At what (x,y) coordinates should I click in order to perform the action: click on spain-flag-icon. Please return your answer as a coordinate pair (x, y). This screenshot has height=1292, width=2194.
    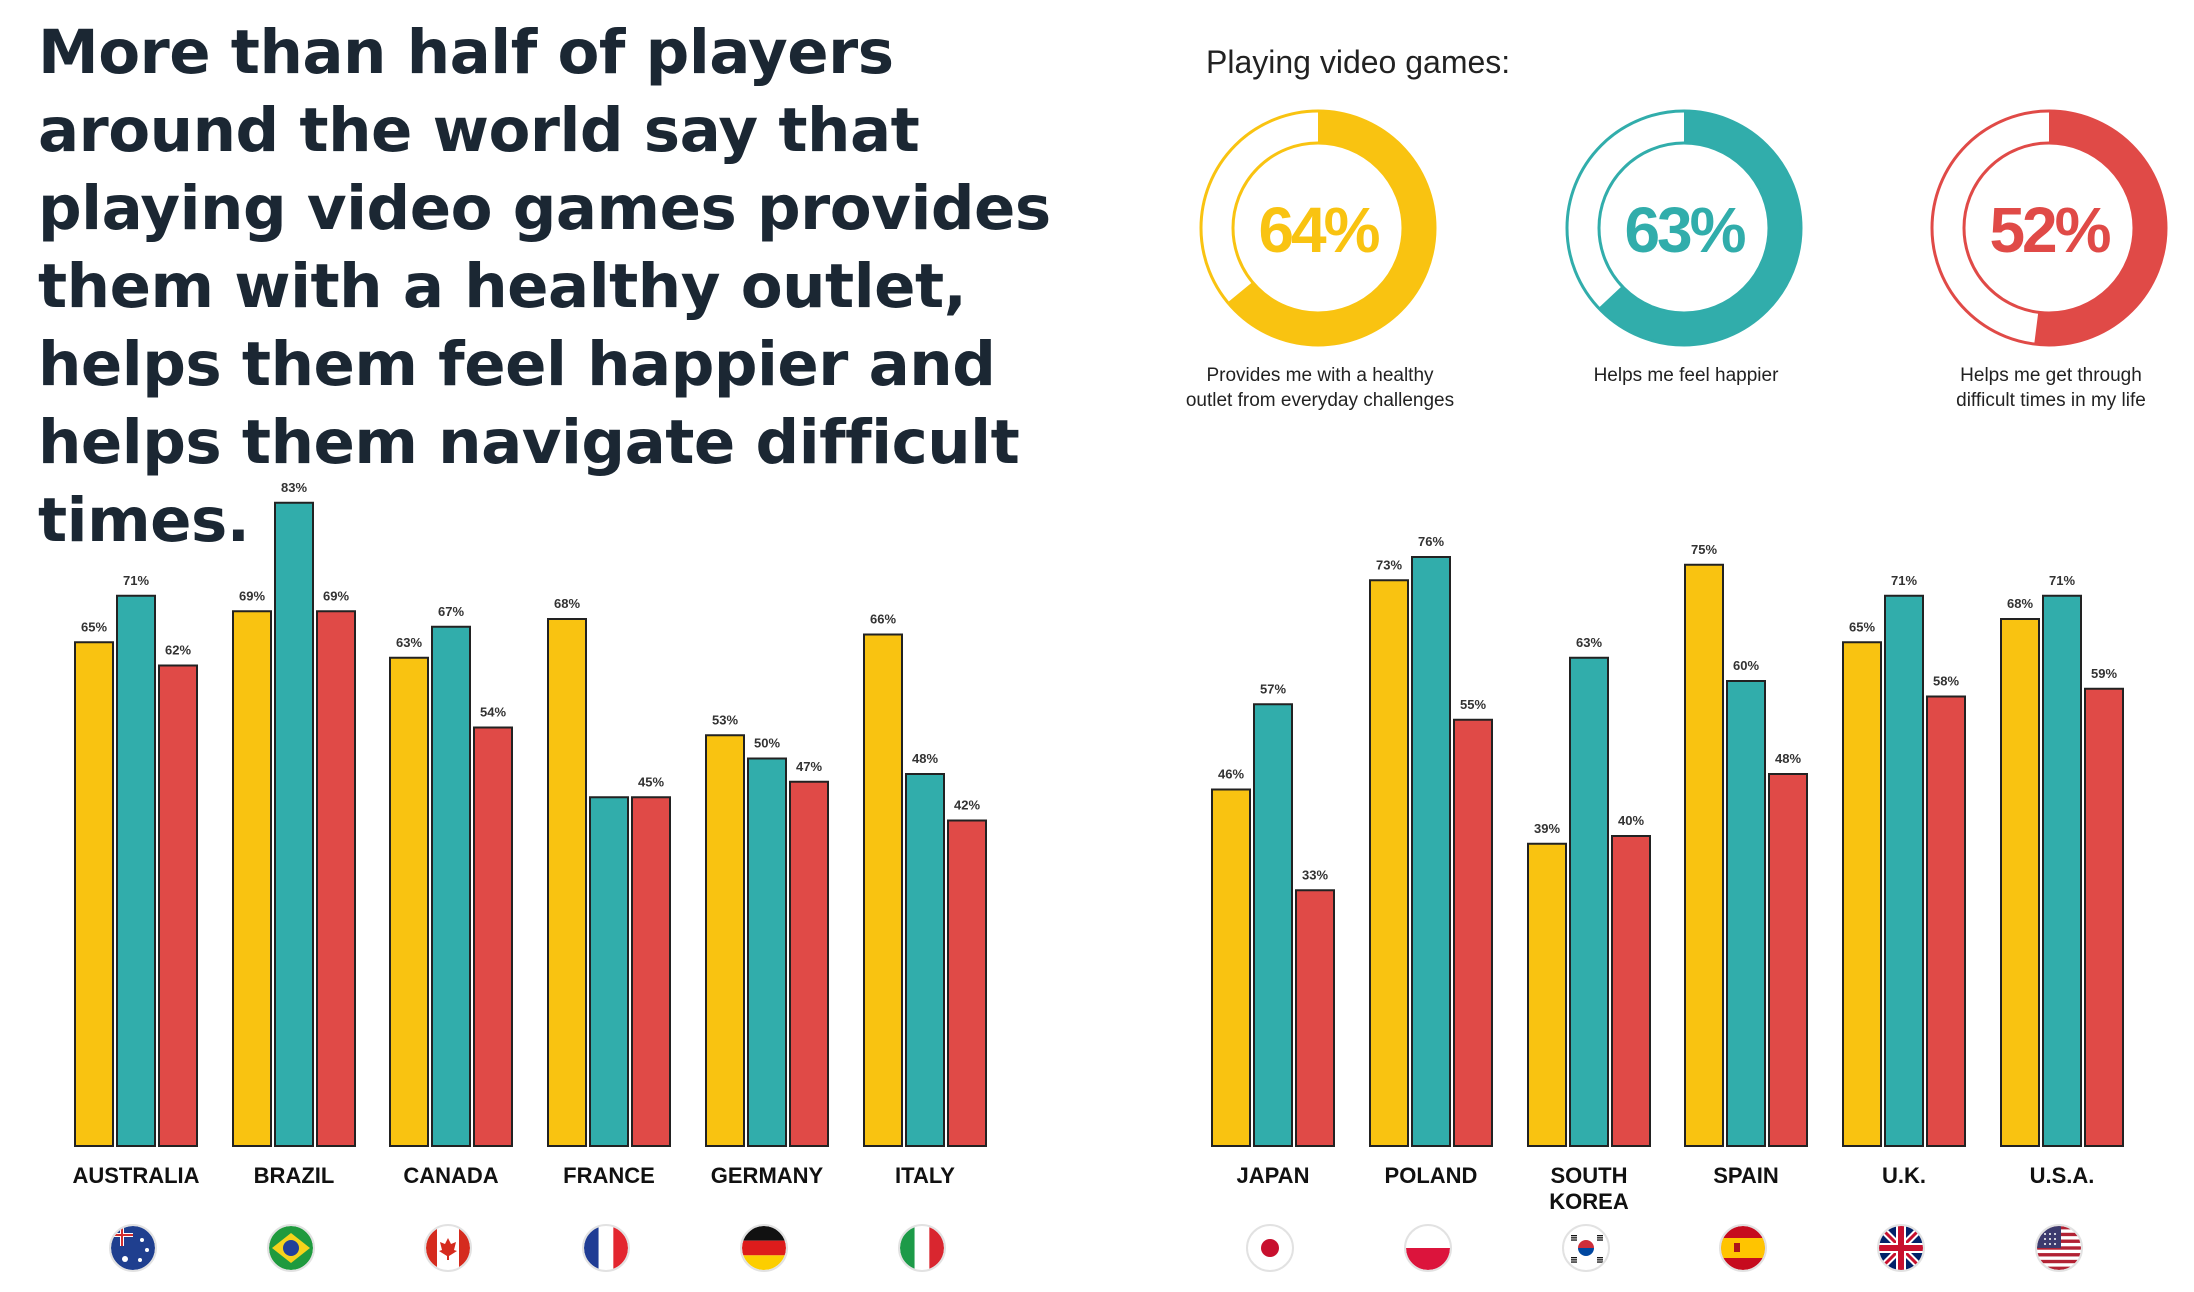
    Looking at the image, I should click on (1743, 1248).